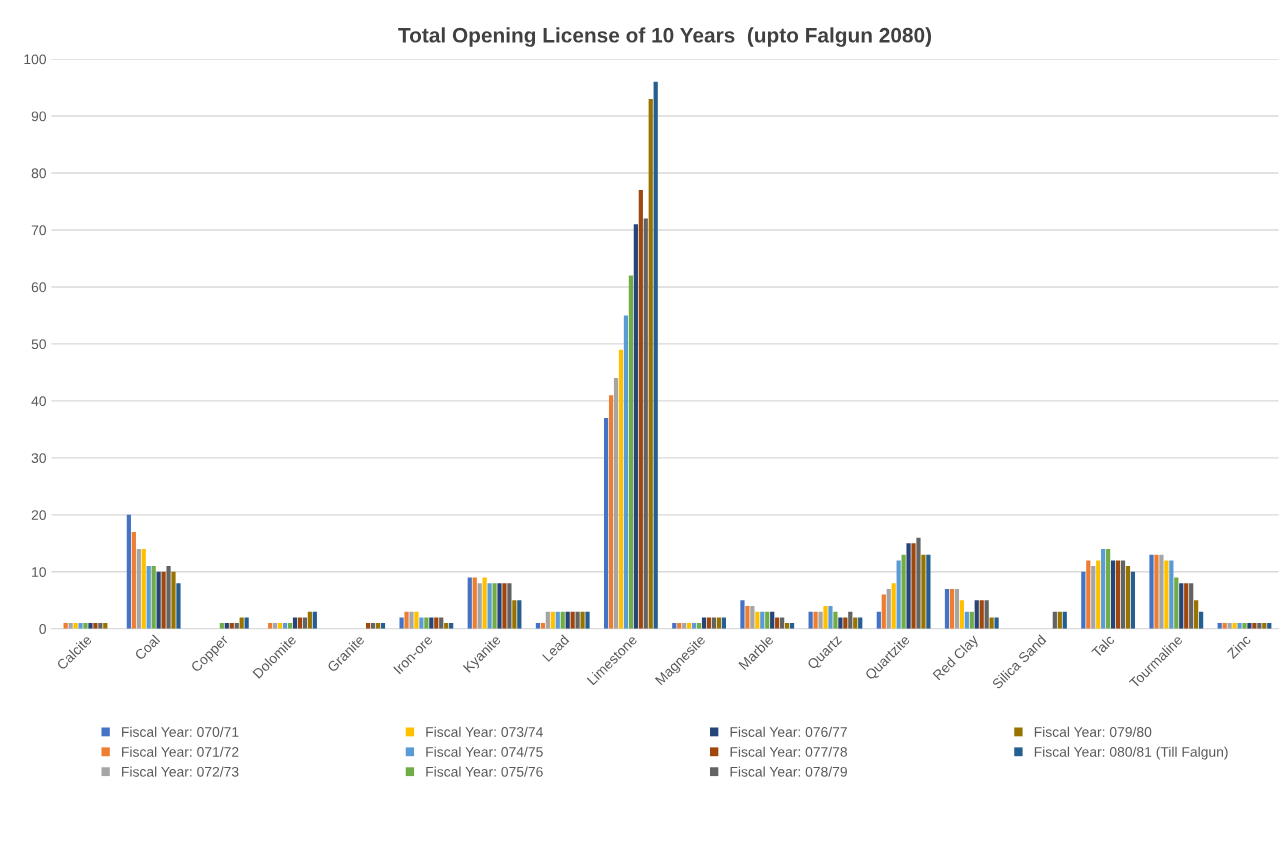  I want to click on legend-label: Fiscal Year: 077/78, so click(788, 751).